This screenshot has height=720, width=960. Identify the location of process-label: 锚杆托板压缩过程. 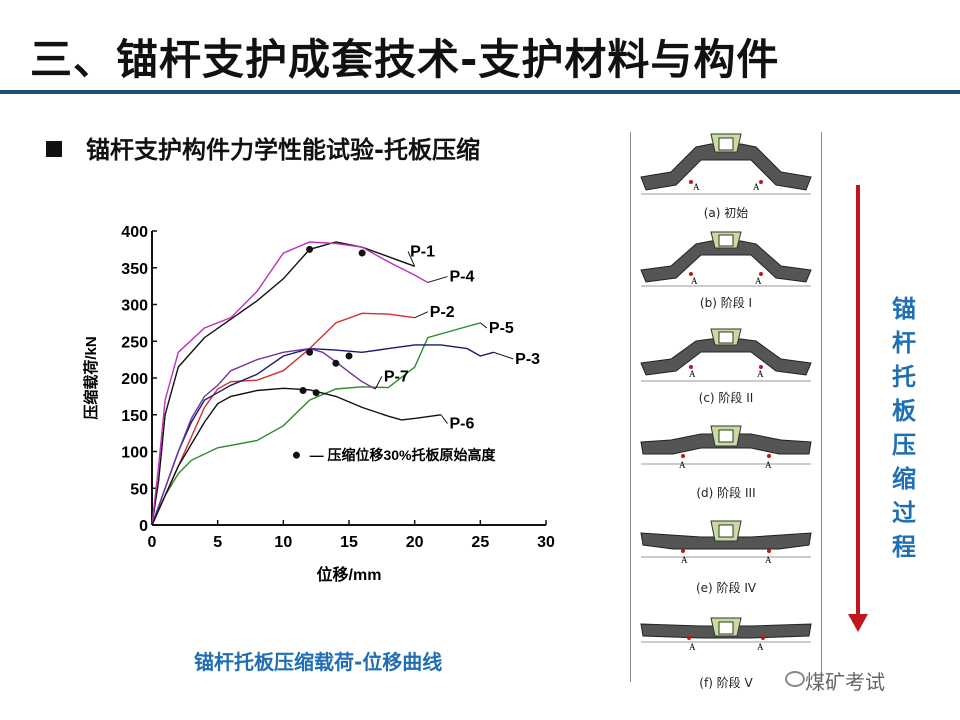
(904, 428).